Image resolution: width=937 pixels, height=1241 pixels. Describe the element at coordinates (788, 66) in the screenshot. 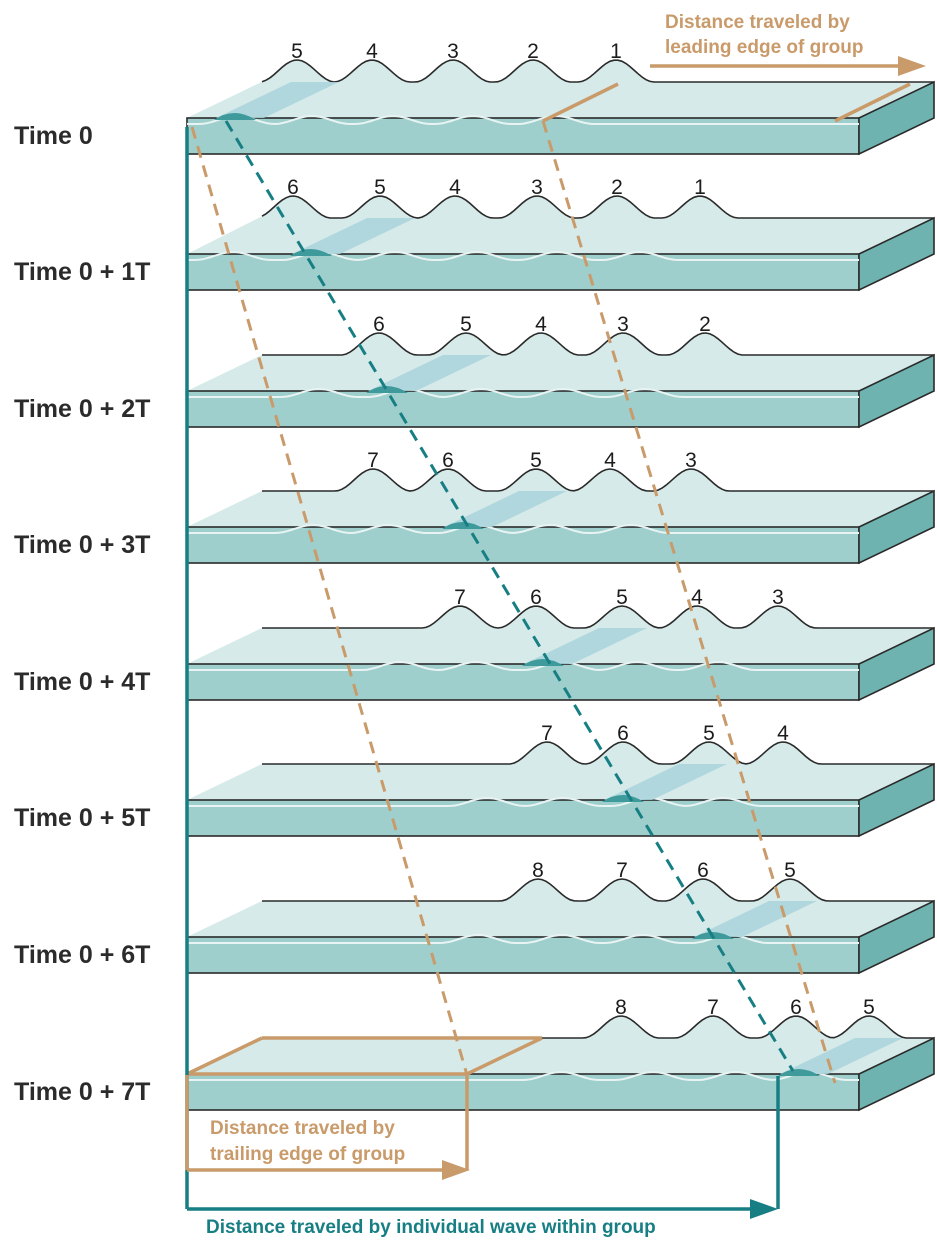

I see `leading-edge-arrow` at that location.